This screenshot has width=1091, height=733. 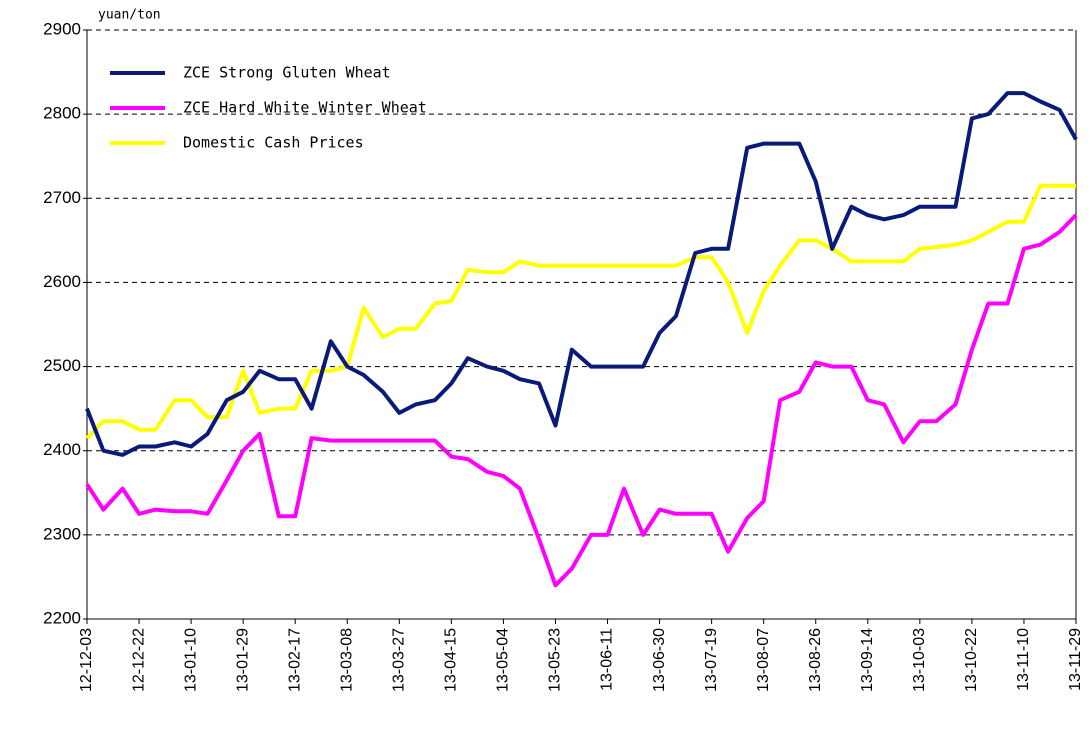 What do you see at coordinates (62, 197) in the screenshot?
I see `y-tick-label: 2700` at bounding box center [62, 197].